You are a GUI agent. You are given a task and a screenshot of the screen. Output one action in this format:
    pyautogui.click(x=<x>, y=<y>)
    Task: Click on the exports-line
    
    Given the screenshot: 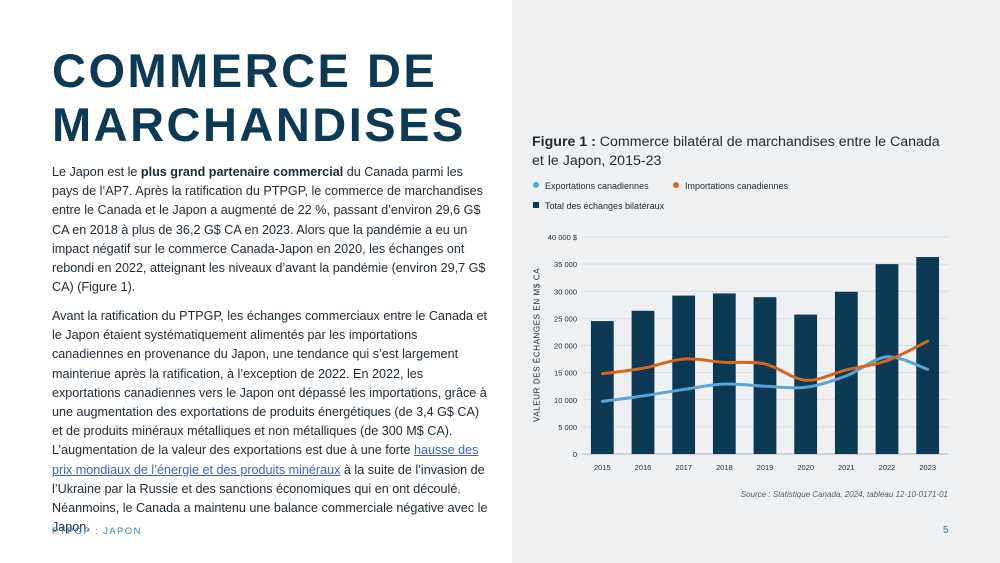 What is the action you would take?
    pyautogui.click(x=765, y=379)
    